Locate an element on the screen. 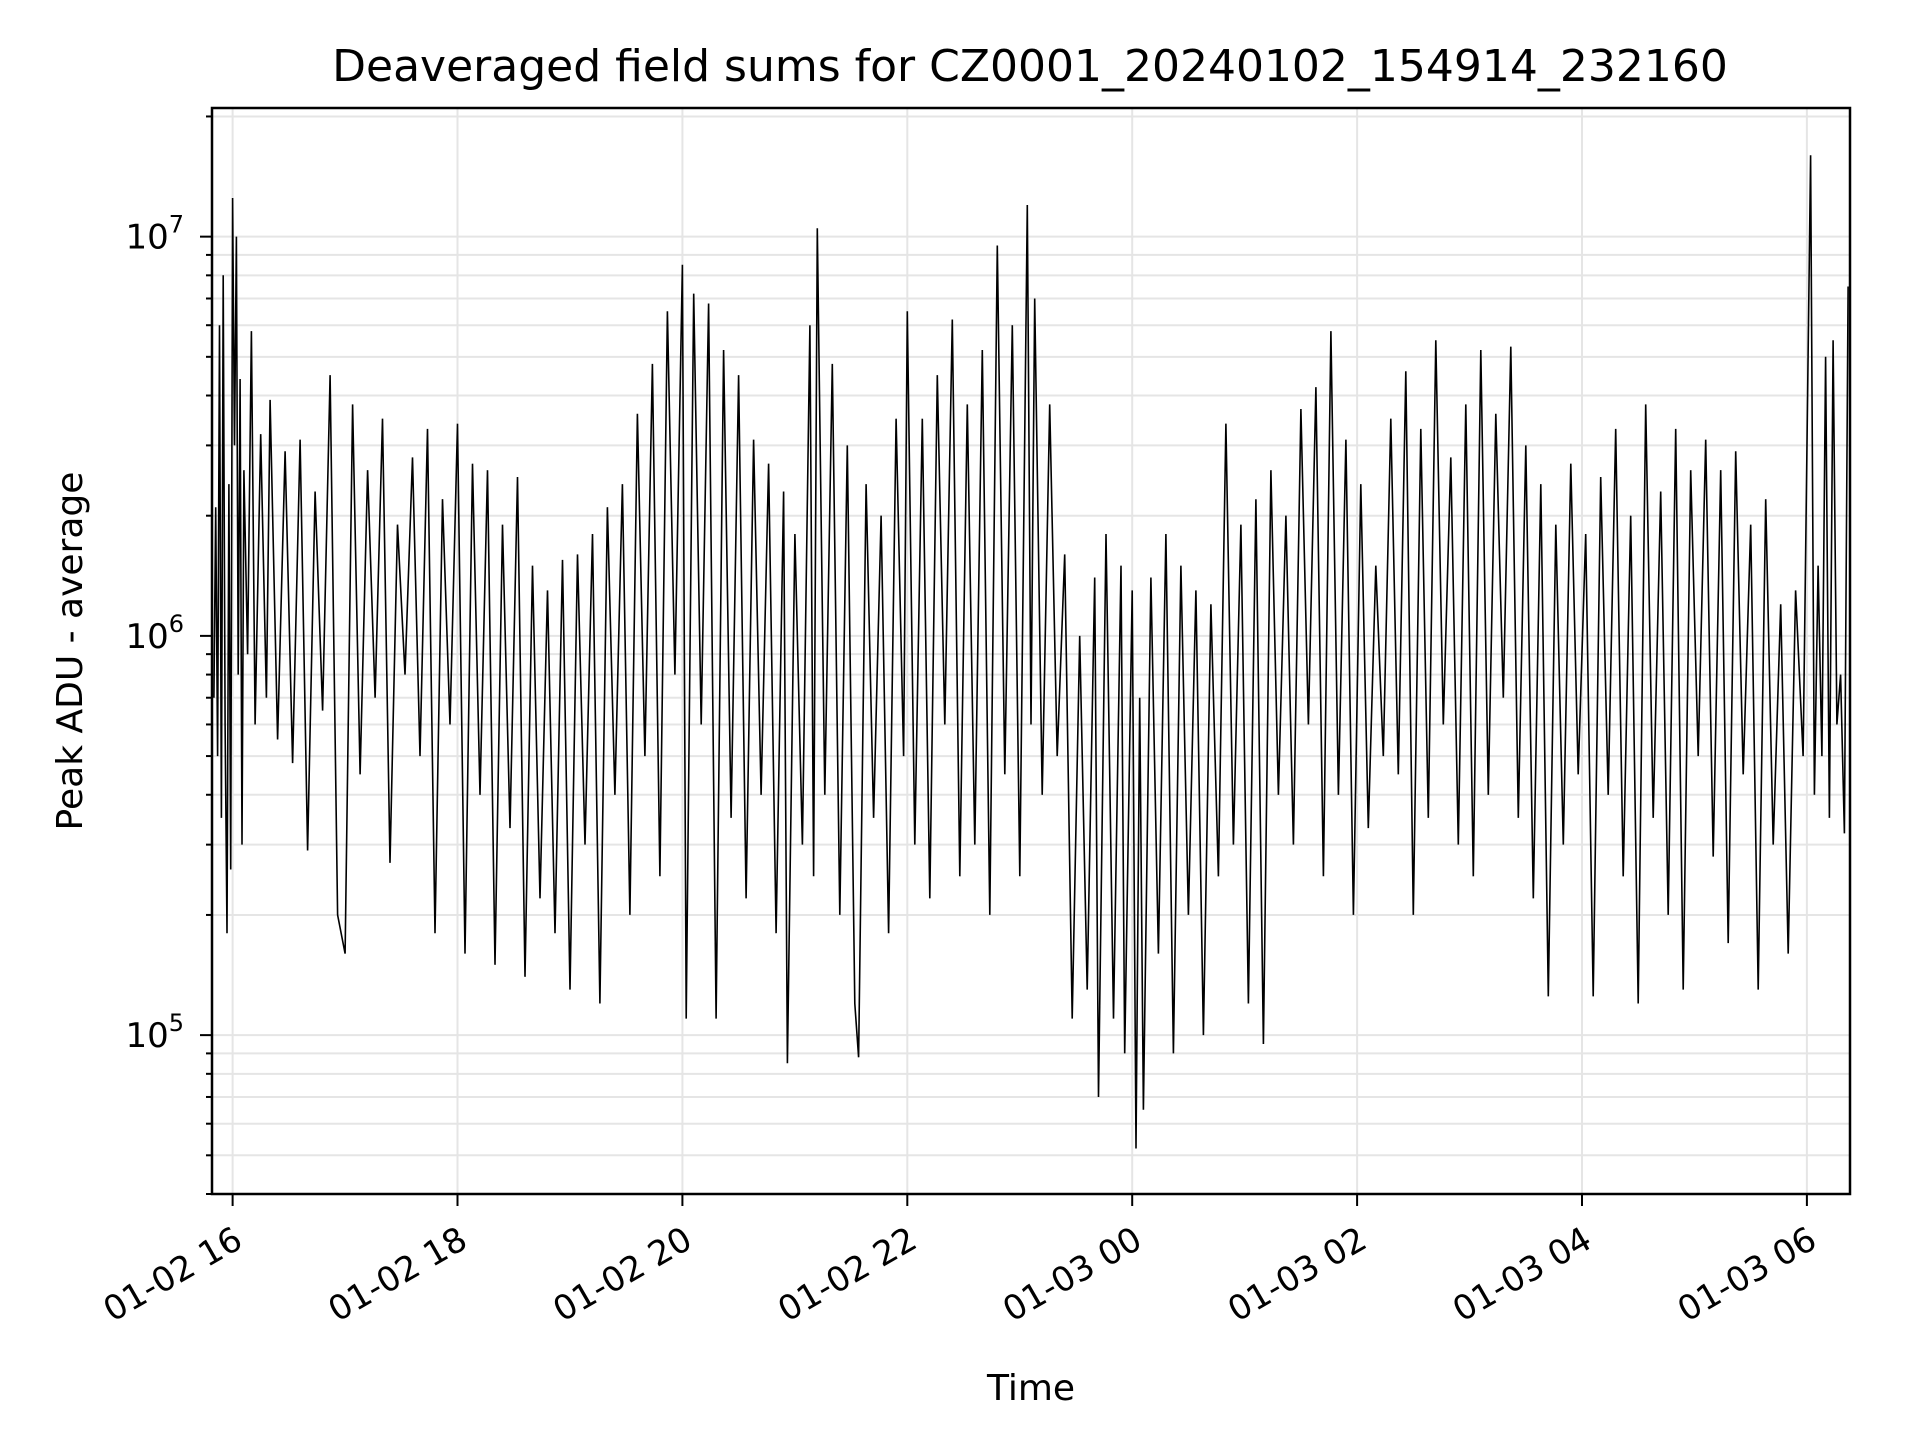  y-tick-label: 10⁶ is located at coordinates (154, 633).